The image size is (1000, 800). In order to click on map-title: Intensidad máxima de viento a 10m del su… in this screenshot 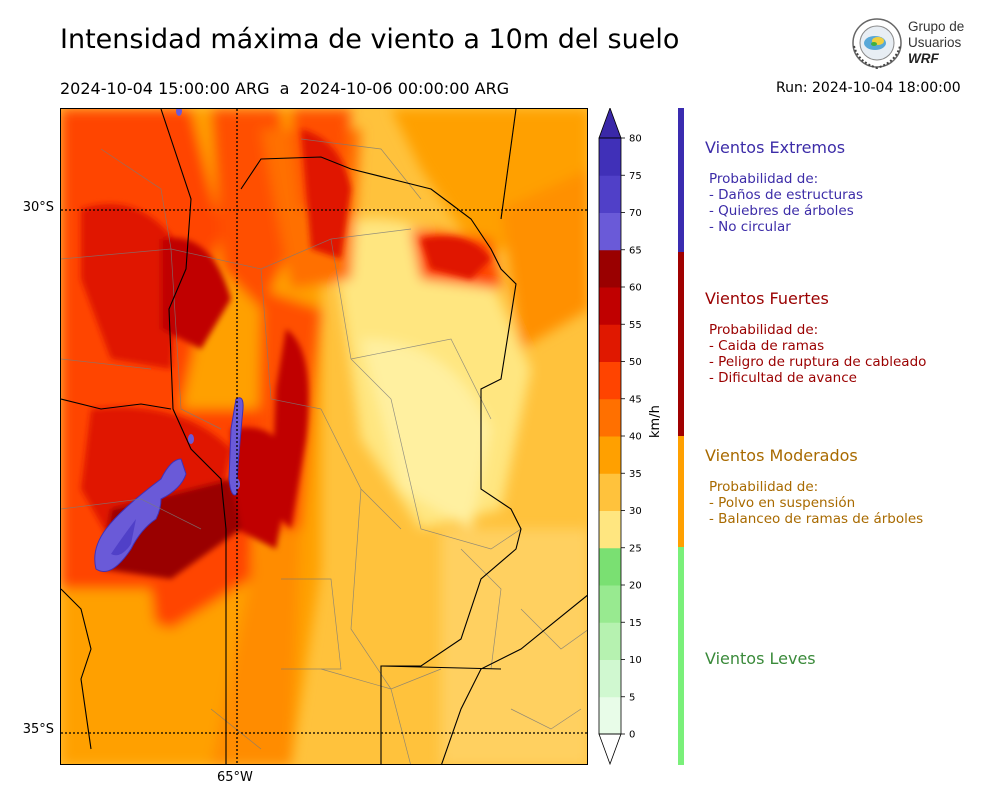, I will do `click(370, 39)`.